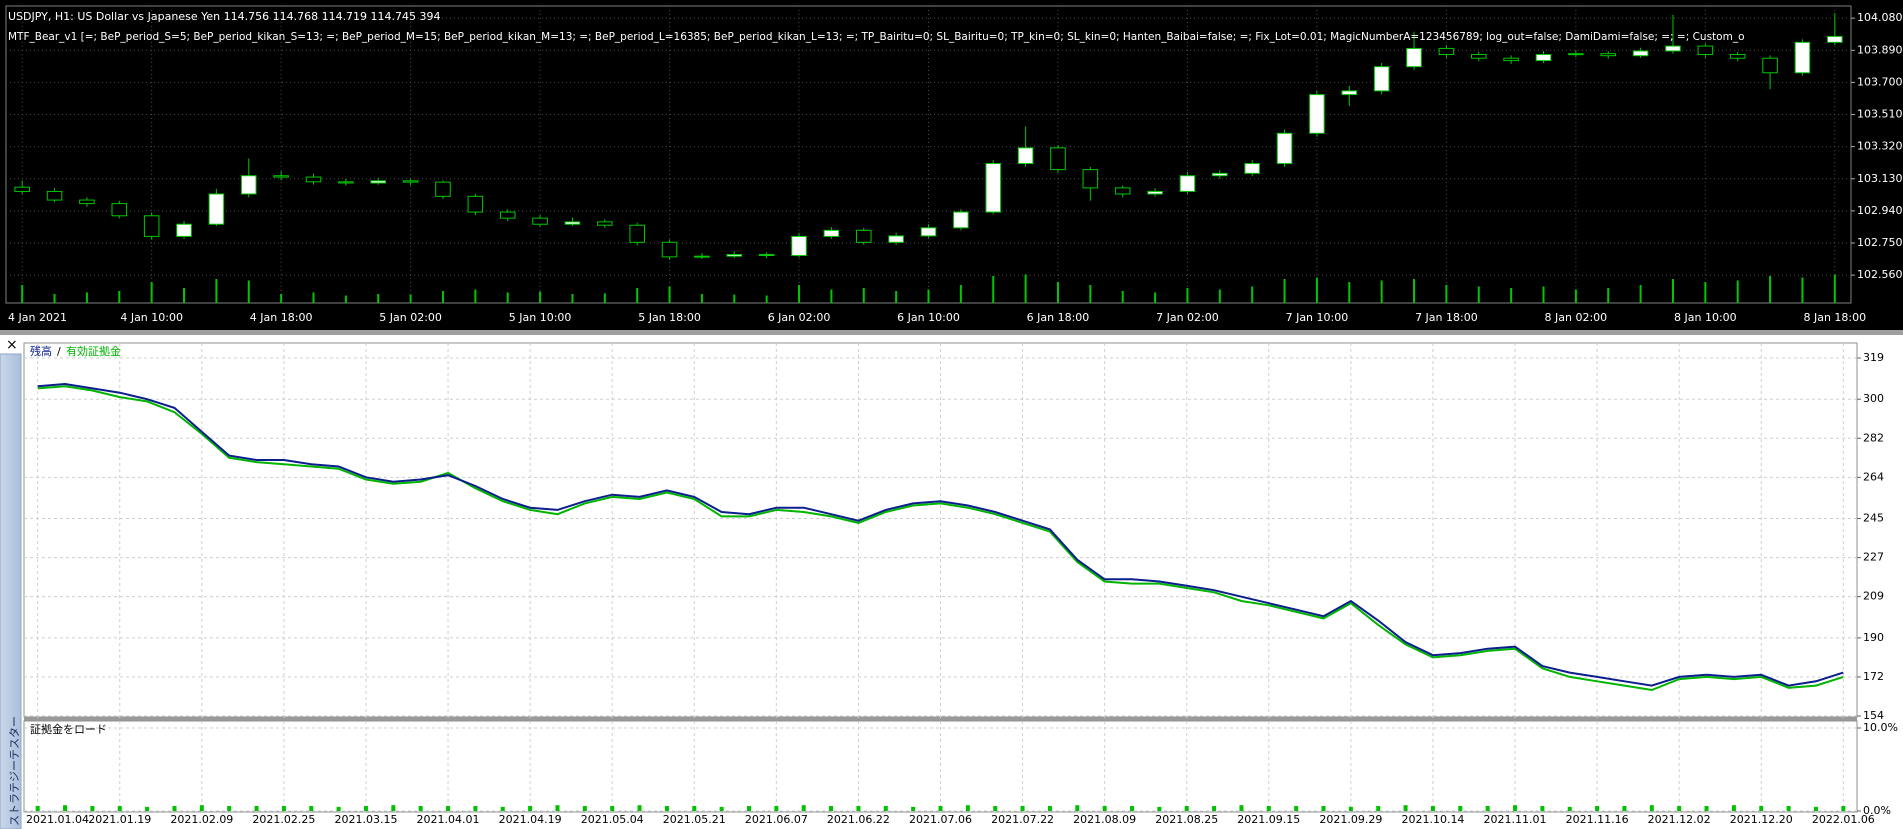  I want to click on margin-panel-title: 証拠金をロード, so click(68, 729).